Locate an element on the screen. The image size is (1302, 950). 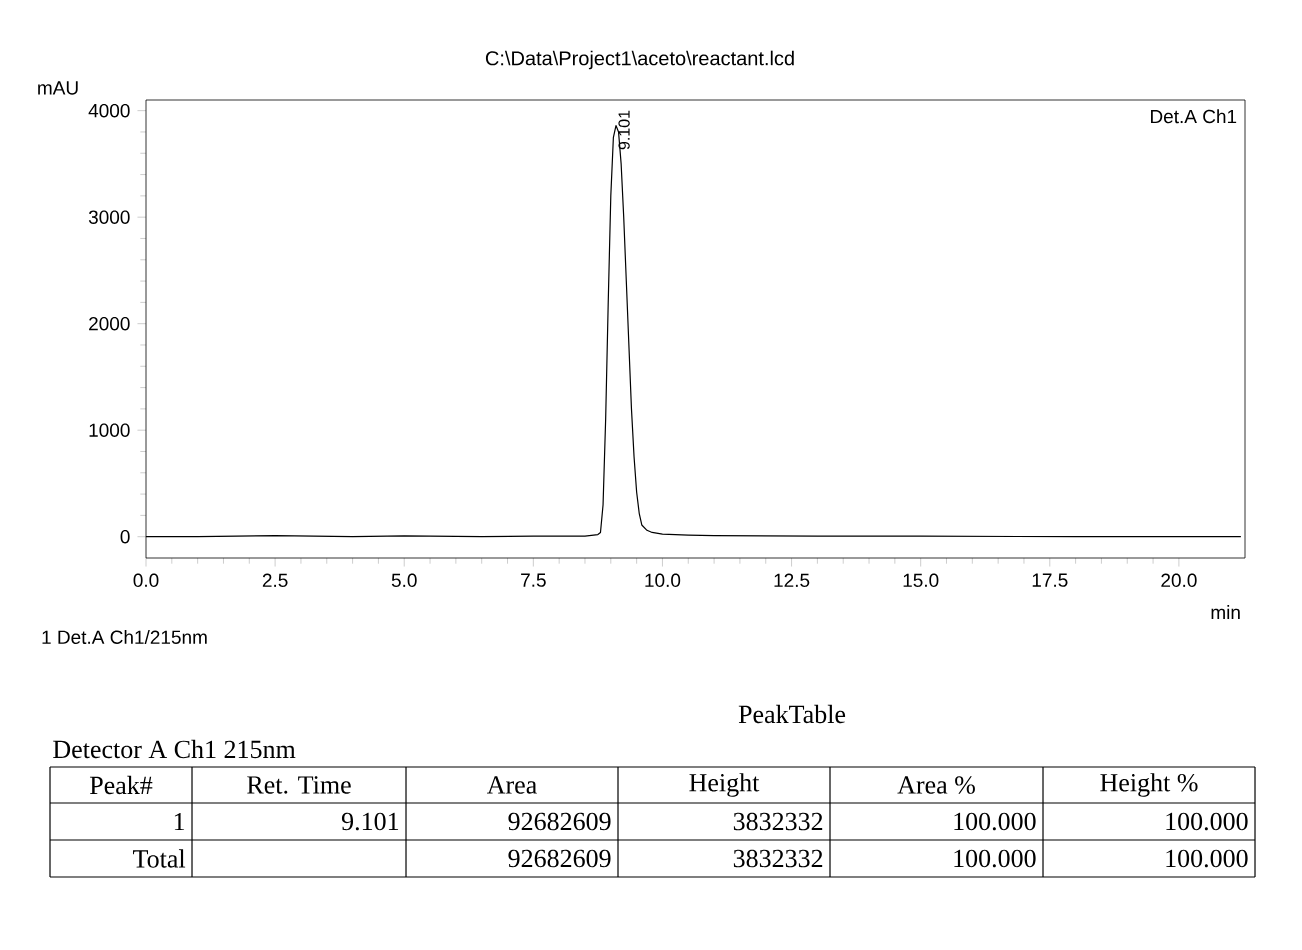
x-tick-label: 10.0 is located at coordinates (663, 580).